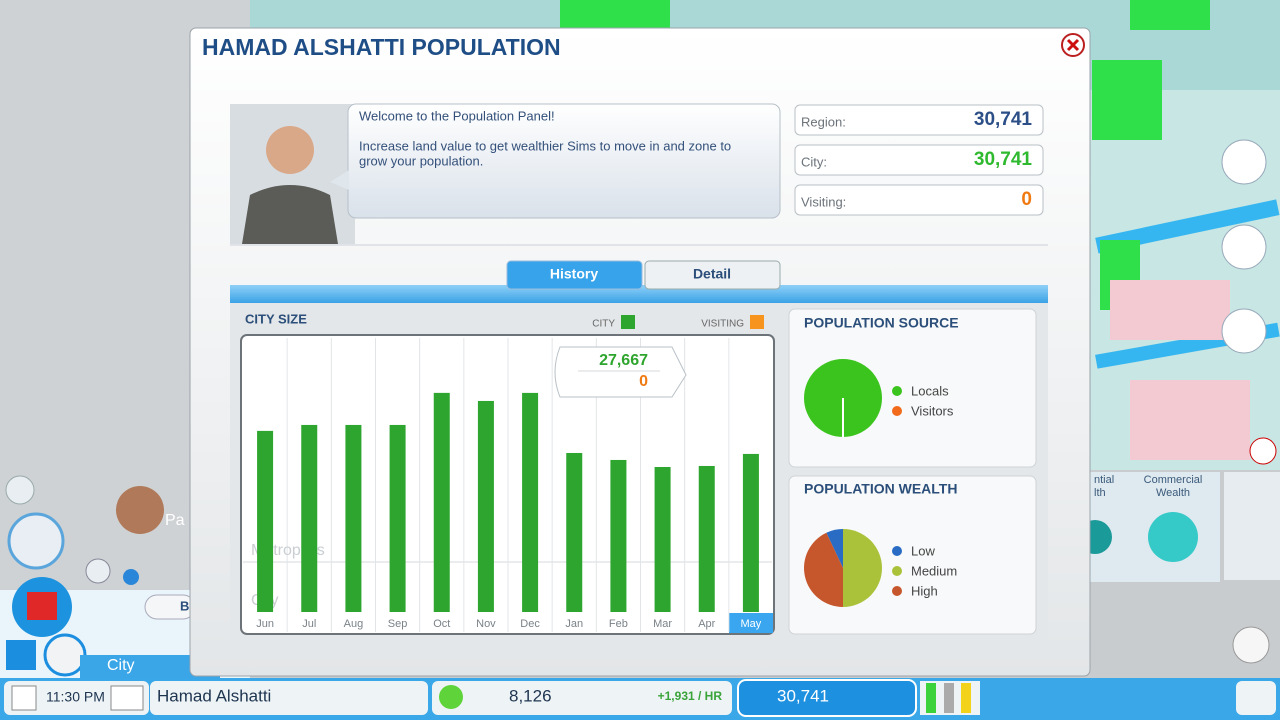 The height and width of the screenshot is (720, 1280). I want to click on widget-label: Commercial, so click(1173, 480).